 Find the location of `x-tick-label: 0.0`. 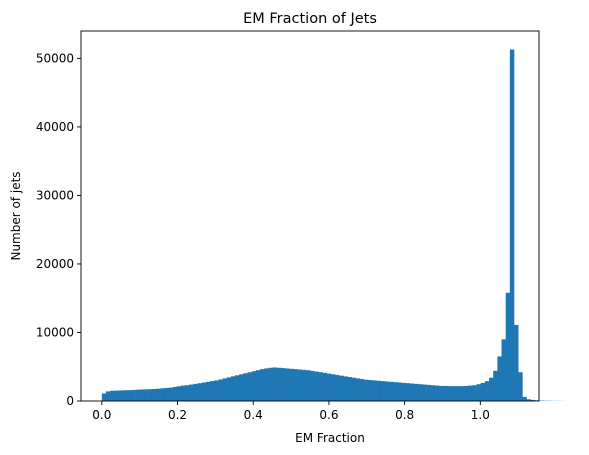

x-tick-label: 0.0 is located at coordinates (101, 415).